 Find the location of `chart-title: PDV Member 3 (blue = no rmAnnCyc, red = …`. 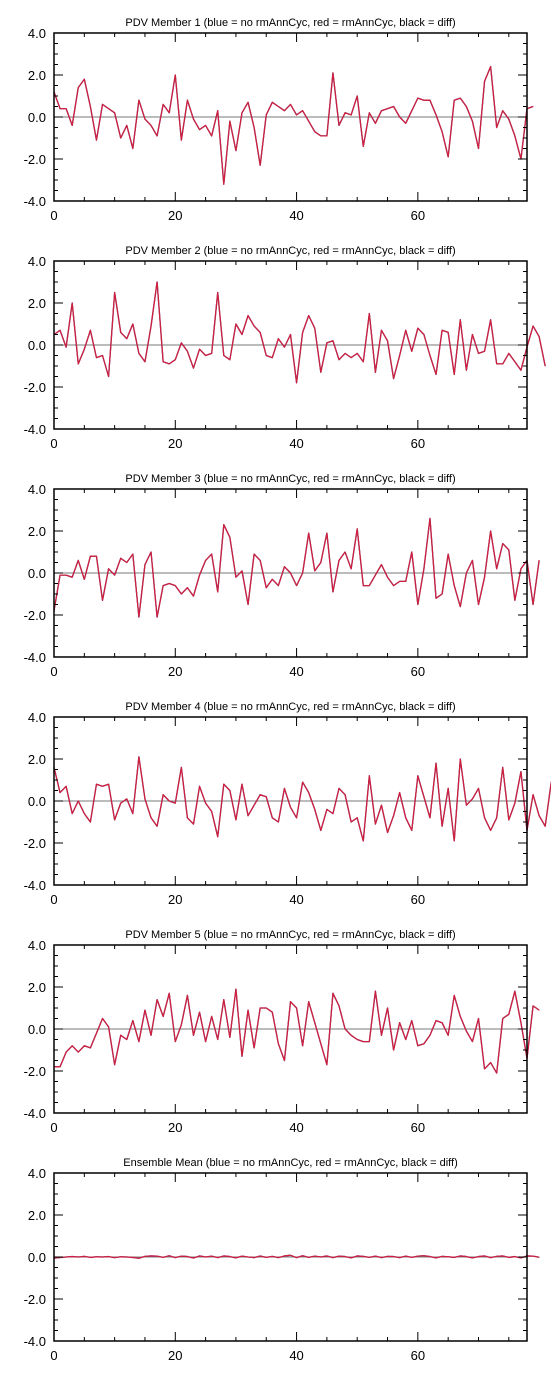

chart-title: PDV Member 3 (blue = no rmAnnCyc, red = … is located at coordinates (290, 479).